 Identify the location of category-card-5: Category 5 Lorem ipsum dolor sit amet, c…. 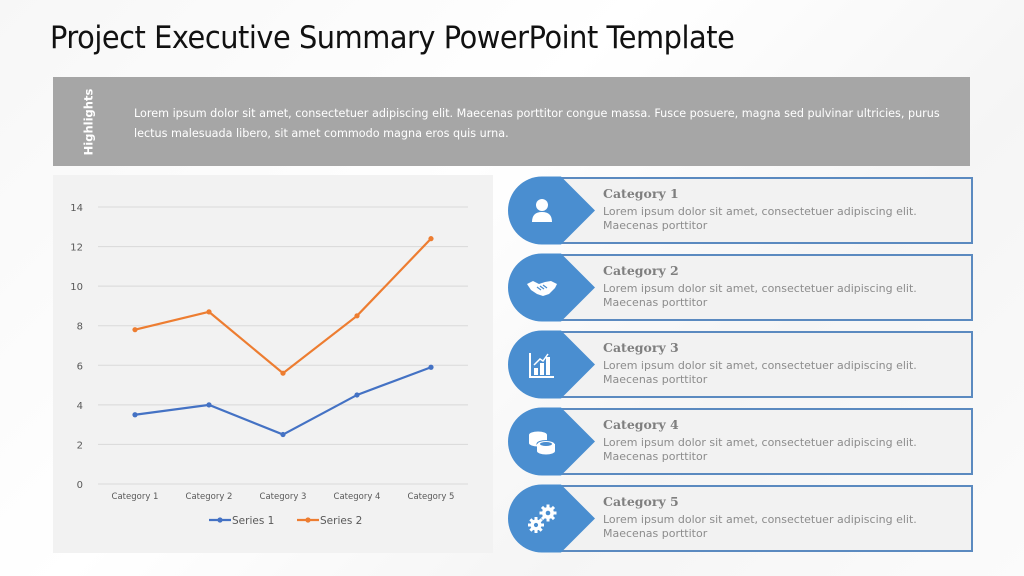
(739, 518).